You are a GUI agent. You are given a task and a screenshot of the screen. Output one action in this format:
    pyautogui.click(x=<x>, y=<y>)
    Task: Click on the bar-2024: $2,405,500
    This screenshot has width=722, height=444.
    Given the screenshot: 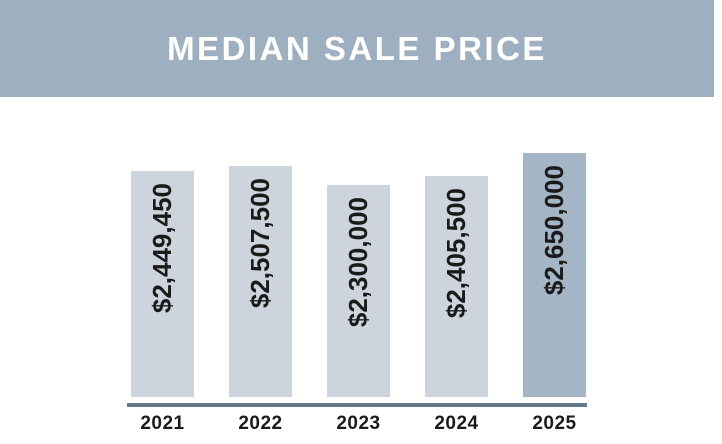 What is the action you would take?
    pyautogui.click(x=456, y=286)
    